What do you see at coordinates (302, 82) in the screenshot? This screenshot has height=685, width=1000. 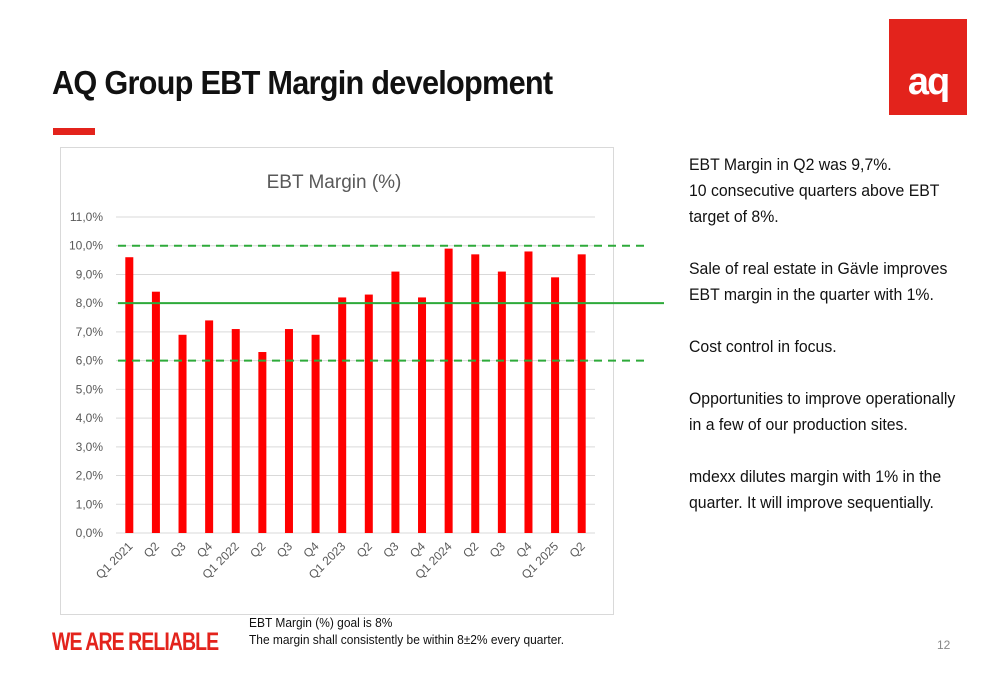 I see `page-title: AQ Group EBT Margin development` at bounding box center [302, 82].